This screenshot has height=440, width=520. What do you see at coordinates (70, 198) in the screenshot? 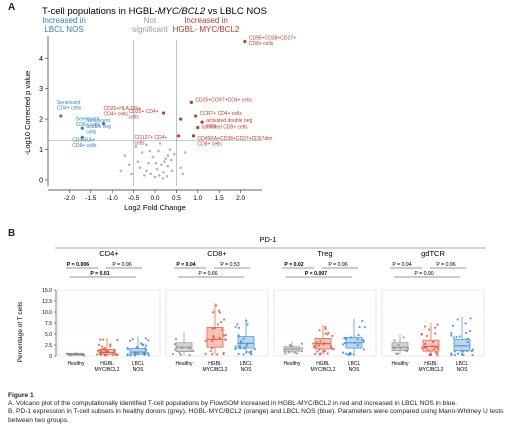
I see `x-tick-label: -2.0` at bounding box center [70, 198].